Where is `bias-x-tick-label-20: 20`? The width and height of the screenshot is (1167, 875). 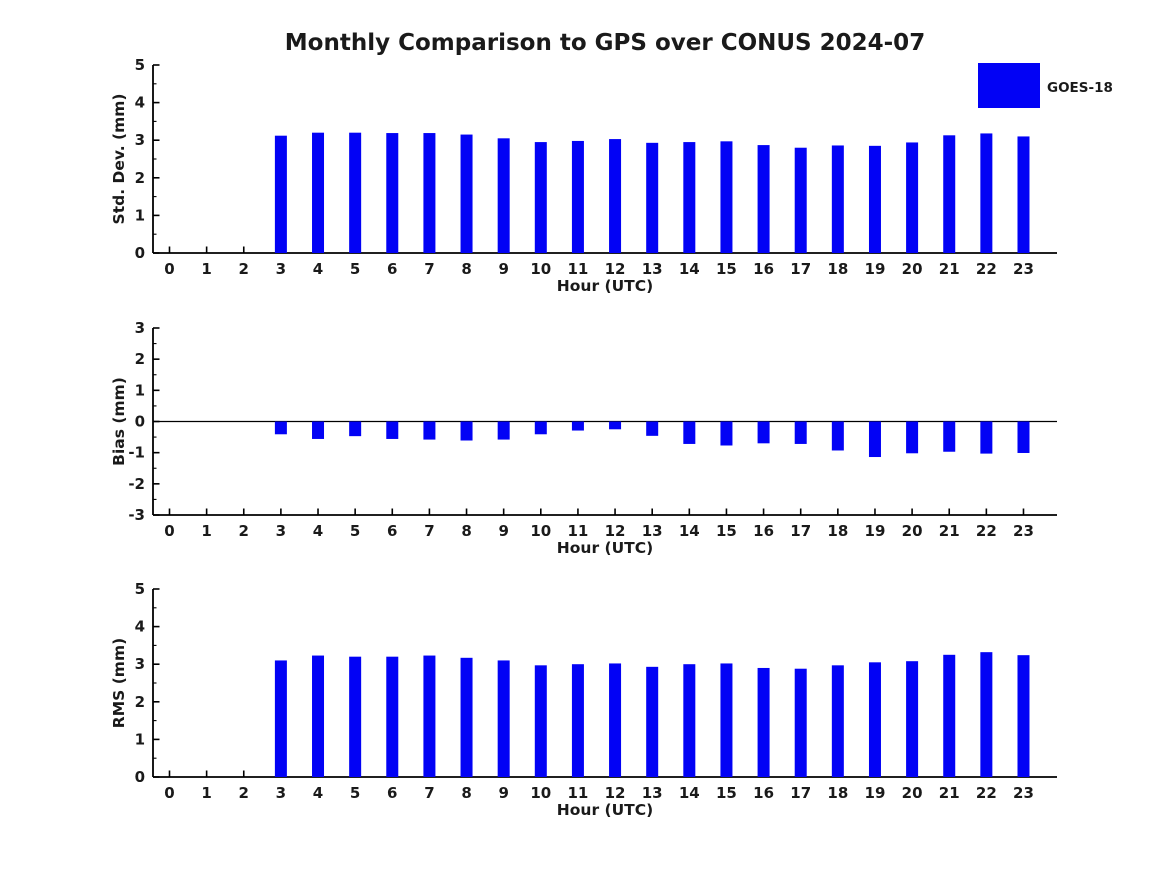
bias-x-tick-label-20: 20 is located at coordinates (912, 531).